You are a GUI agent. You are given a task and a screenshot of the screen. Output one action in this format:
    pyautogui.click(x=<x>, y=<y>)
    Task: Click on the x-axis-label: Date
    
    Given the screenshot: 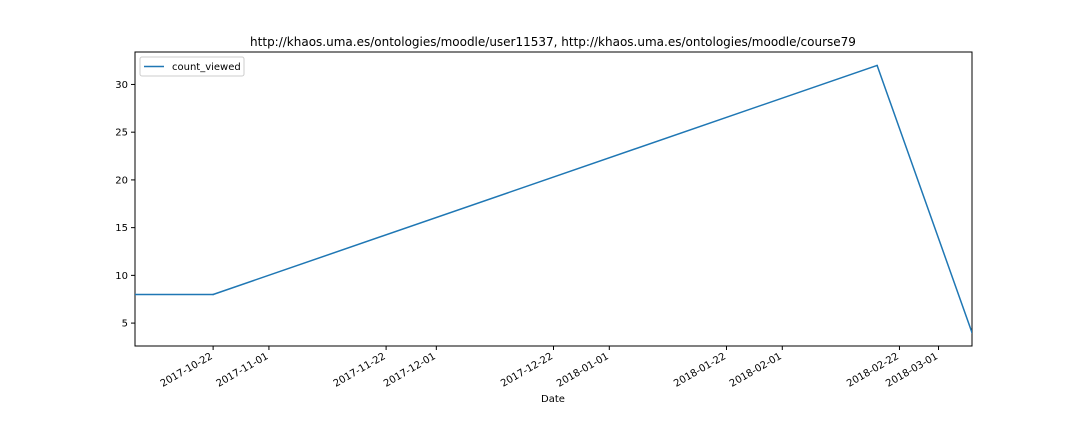 What is the action you would take?
    pyautogui.click(x=553, y=399)
    